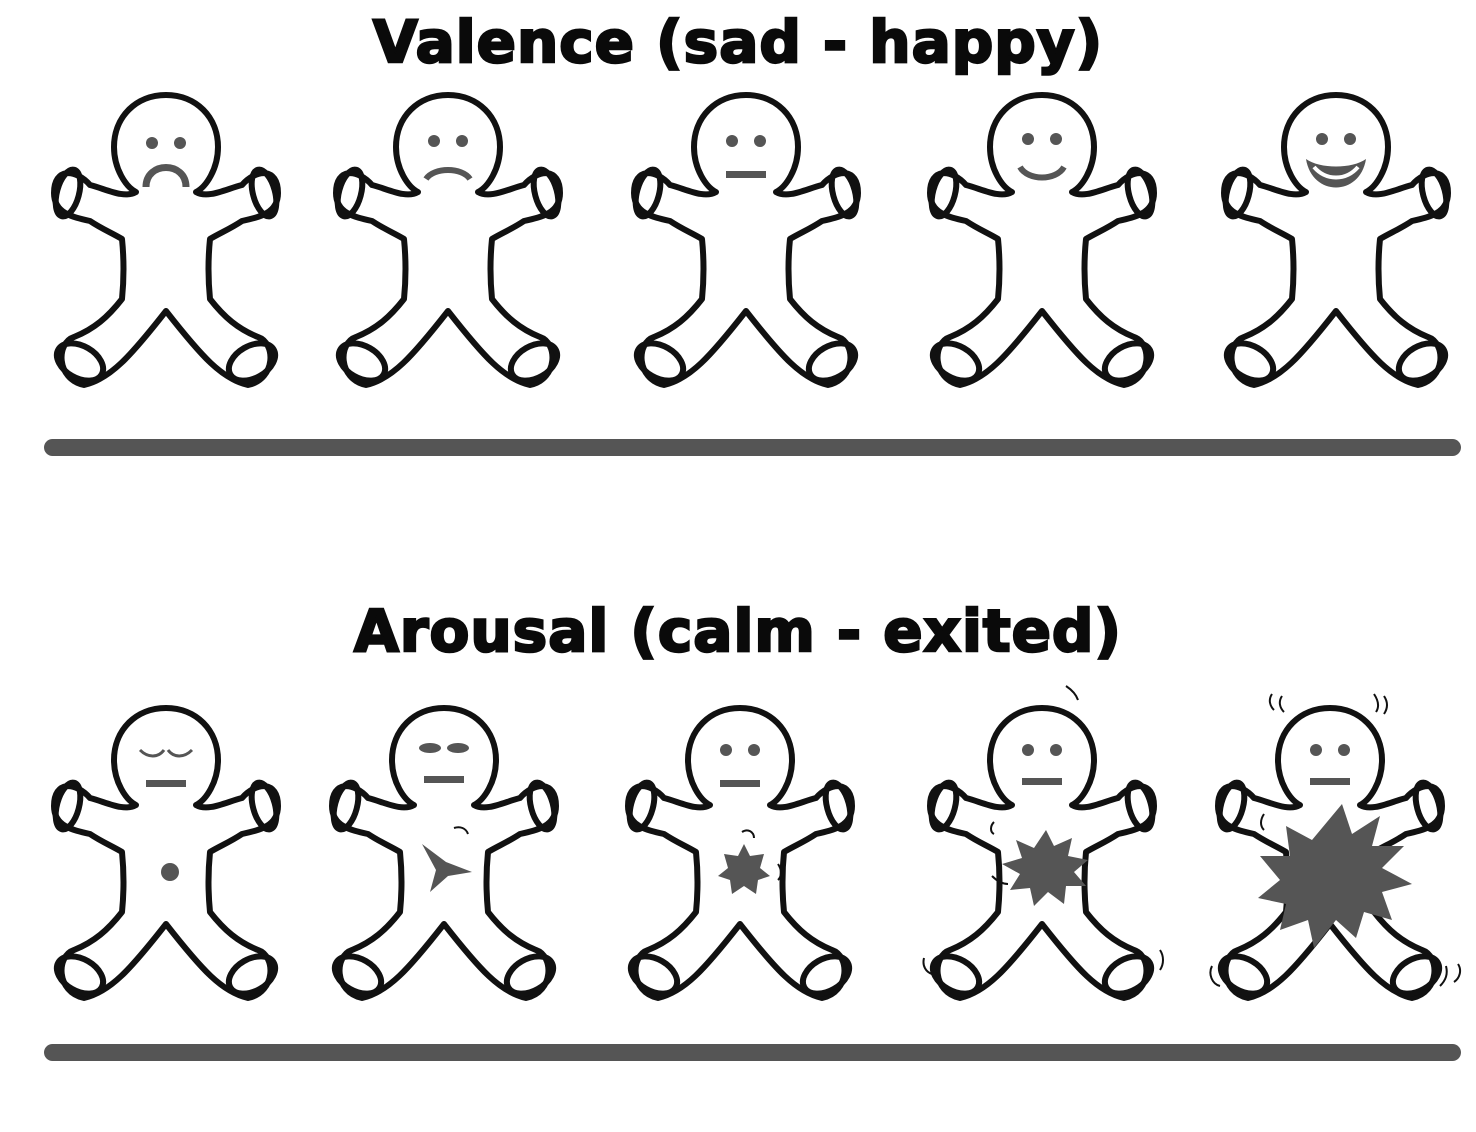 The image size is (1476, 1132). Describe the element at coordinates (1336, 173) in the screenshot. I see `big-smile-mouth` at that location.